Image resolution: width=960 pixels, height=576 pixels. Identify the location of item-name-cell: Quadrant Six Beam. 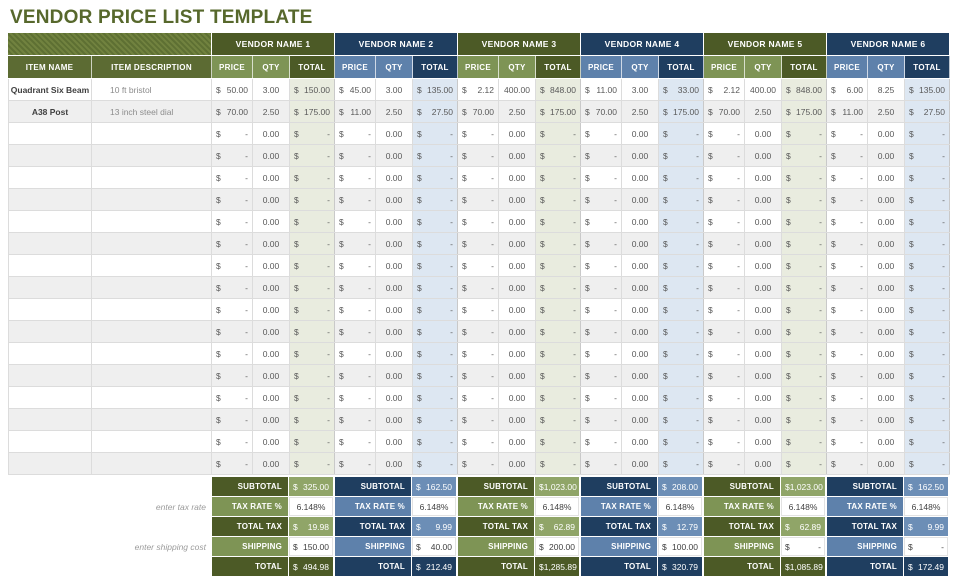
(50, 89).